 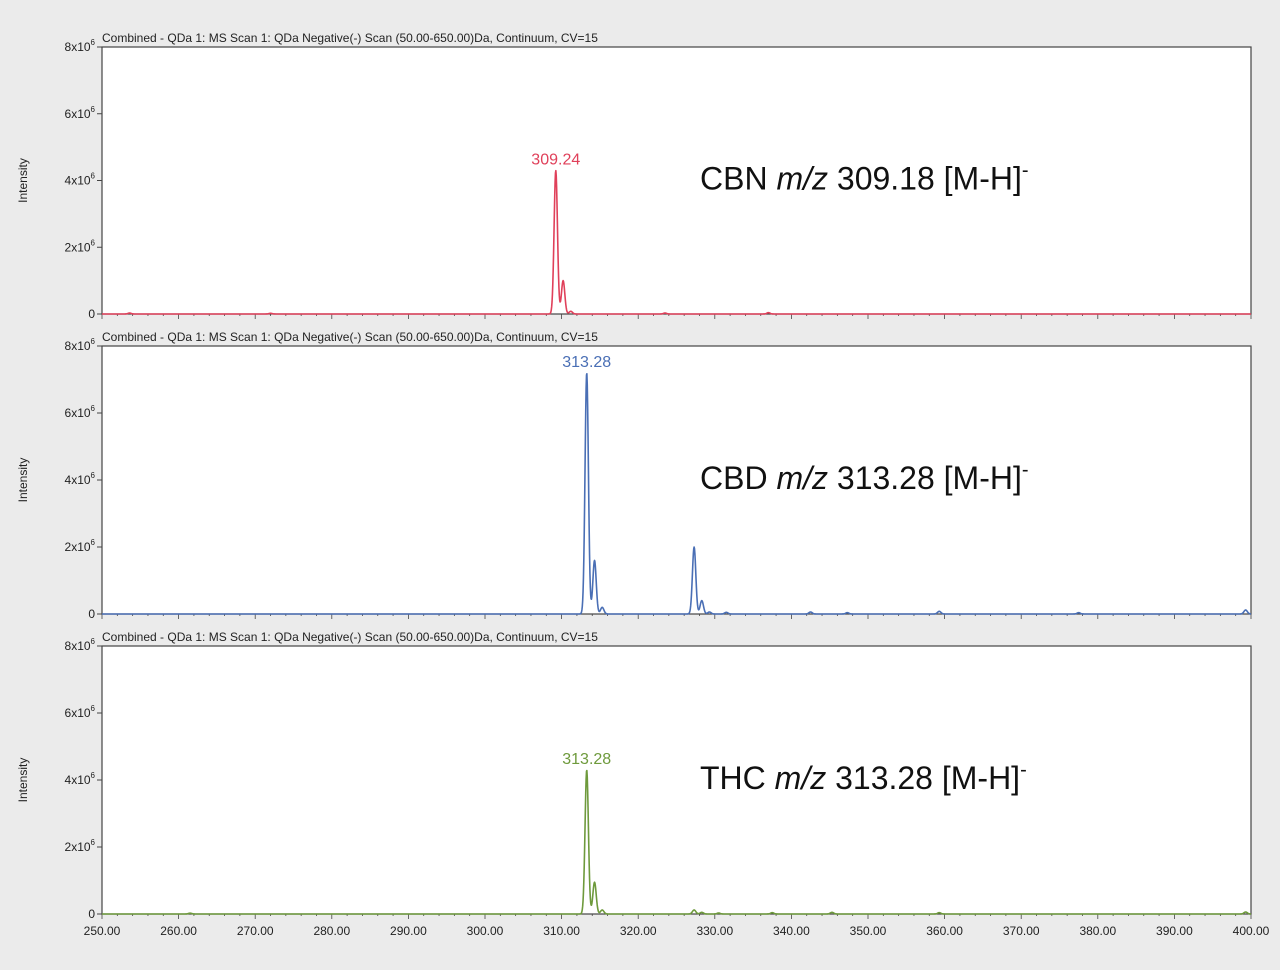 I want to click on x-tick-label: 250.00, so click(x=102, y=931).